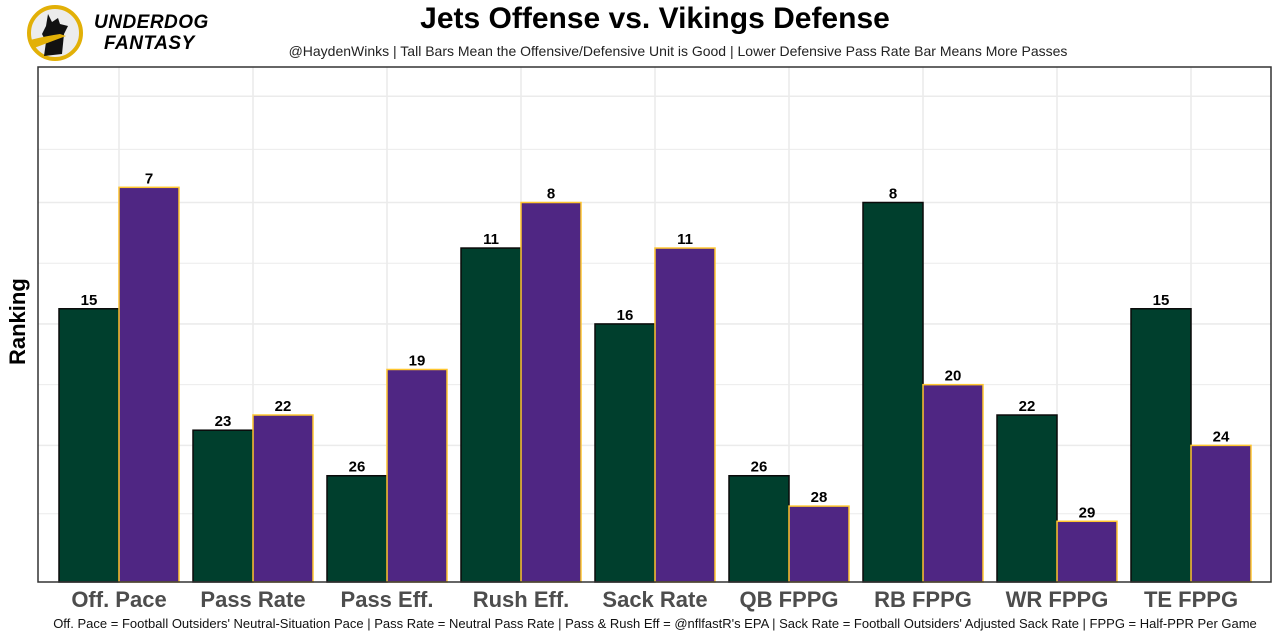 This screenshot has height=640, width=1280. What do you see at coordinates (151, 22) in the screenshot?
I see `brand-line-1: UNDERDOG` at bounding box center [151, 22].